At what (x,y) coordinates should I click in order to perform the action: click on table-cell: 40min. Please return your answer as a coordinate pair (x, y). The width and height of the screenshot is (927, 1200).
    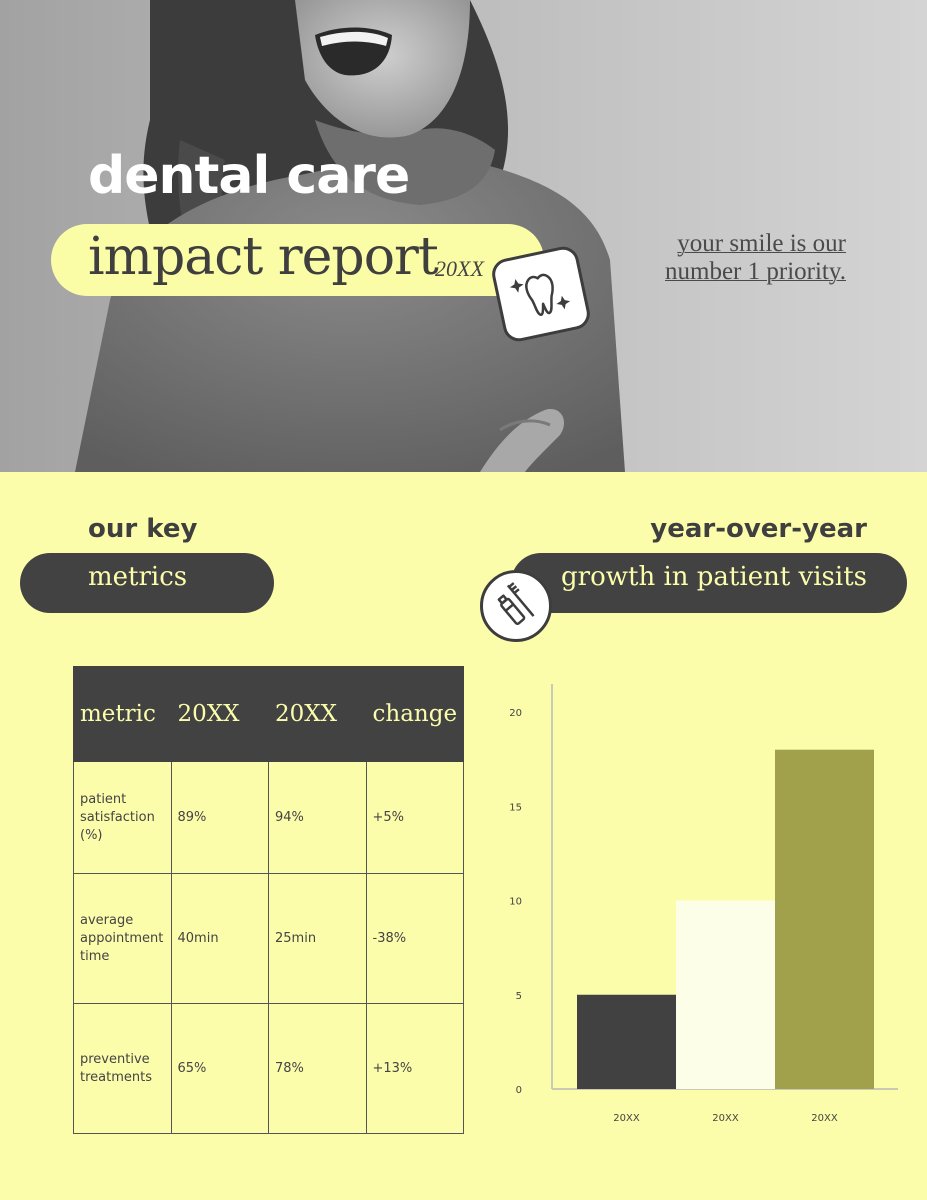
    Looking at the image, I should click on (219, 938).